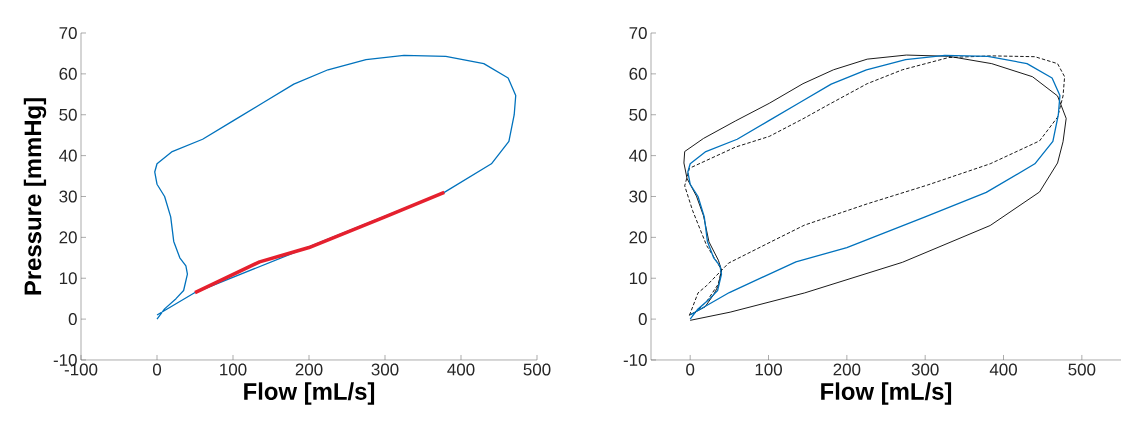  I want to click on y-axis-title: Pressure [mmHg], so click(35, 196).